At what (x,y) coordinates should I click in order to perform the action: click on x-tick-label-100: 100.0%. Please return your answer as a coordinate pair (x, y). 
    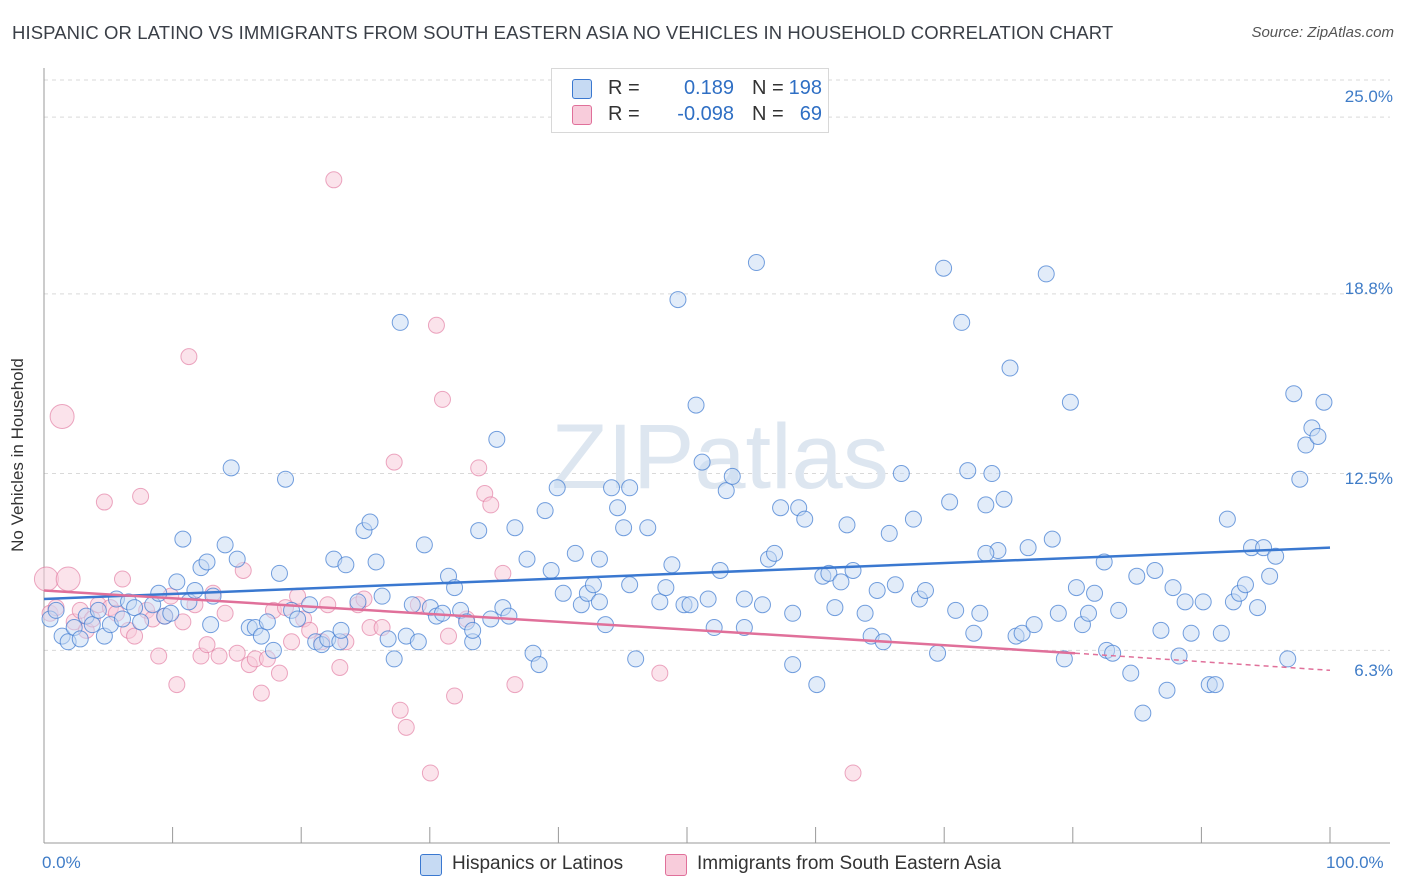
    Looking at the image, I should click on (1355, 862).